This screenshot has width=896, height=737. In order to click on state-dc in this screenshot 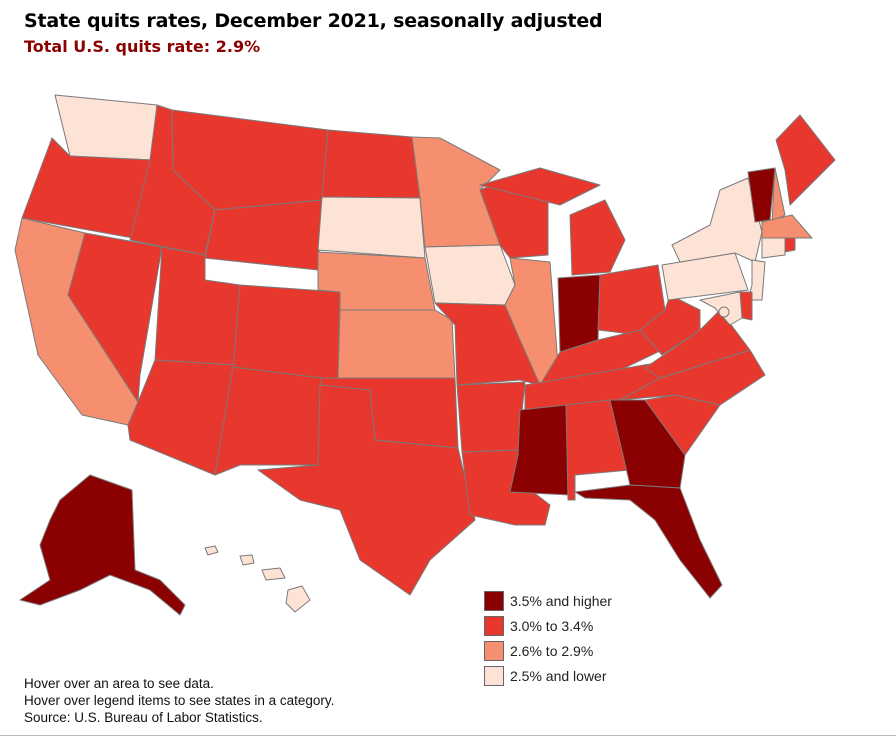, I will do `click(724, 312)`.